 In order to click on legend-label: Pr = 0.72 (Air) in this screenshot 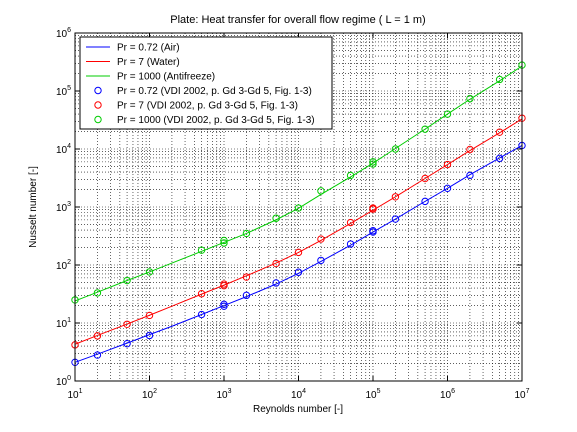, I will do `click(148, 48)`.